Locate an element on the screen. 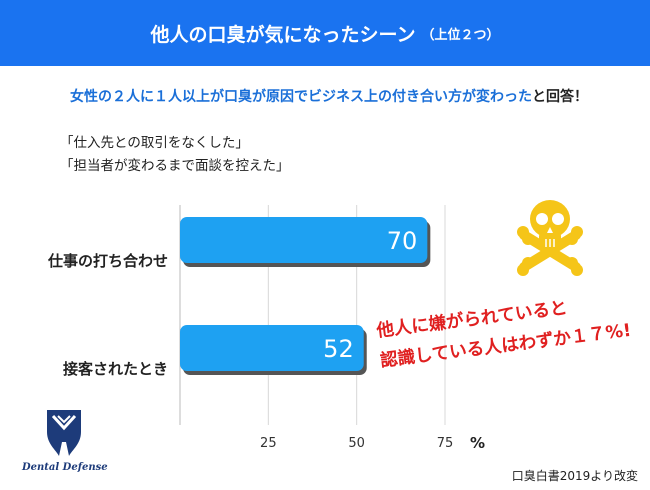  headline: 女性の２人に１人以上が口臭が原因でビジネス上の付き合い方が変わったと回答！ is located at coordinates (329, 96).